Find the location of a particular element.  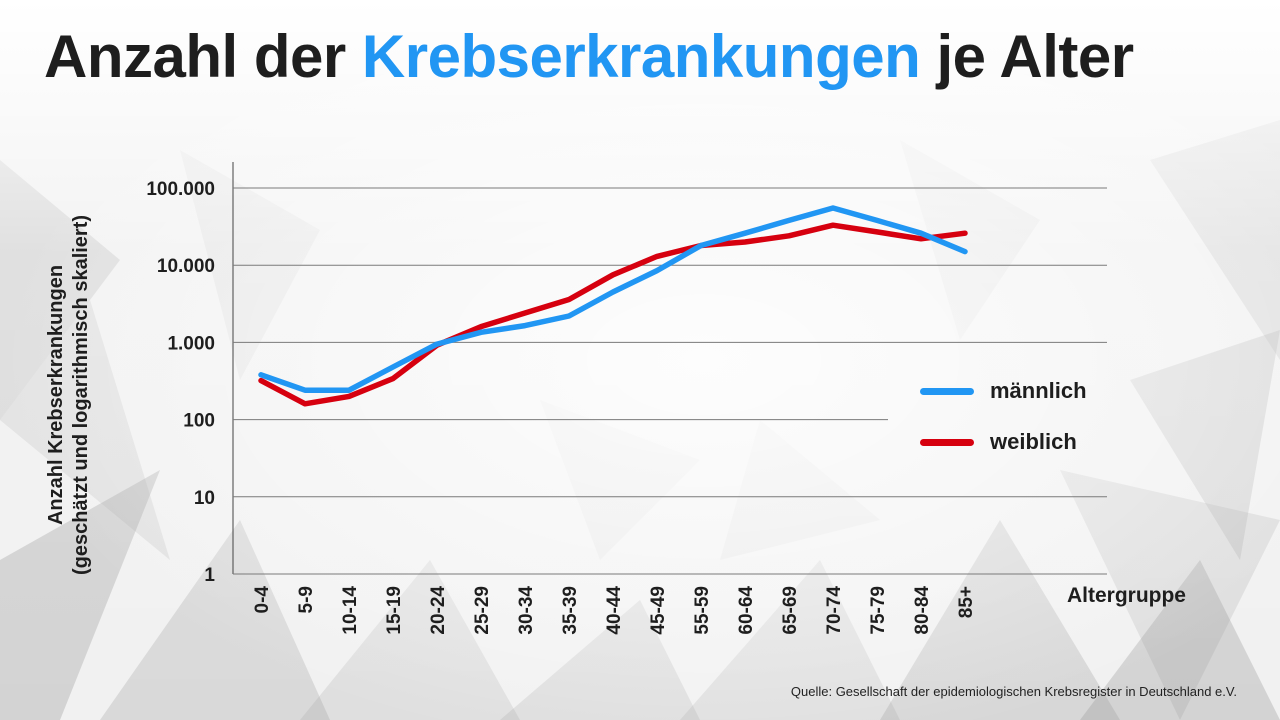

y-tick-label: 1 is located at coordinates (209, 575).